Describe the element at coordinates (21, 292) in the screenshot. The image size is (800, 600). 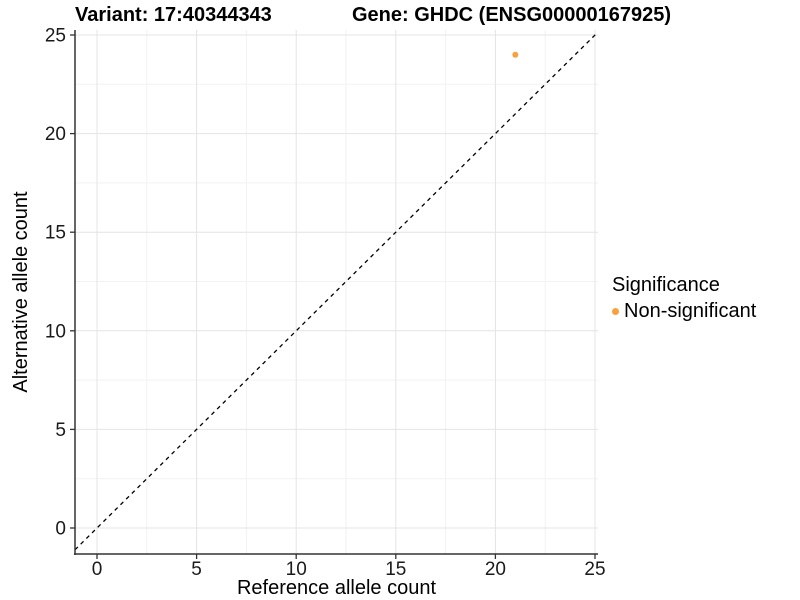
I see `y-axis-title: Alternative allele count` at that location.